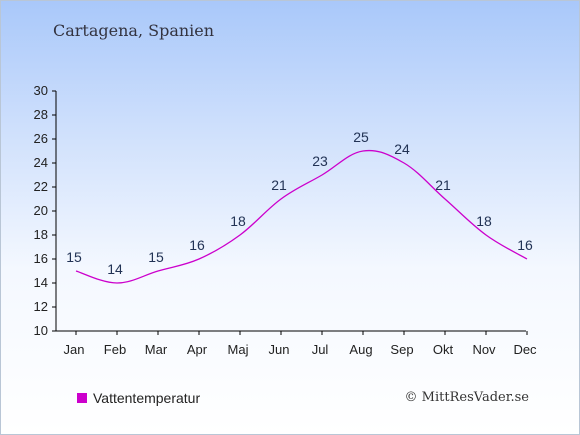  What do you see at coordinates (41, 306) in the screenshot?
I see `y-tick-label: 12` at bounding box center [41, 306].